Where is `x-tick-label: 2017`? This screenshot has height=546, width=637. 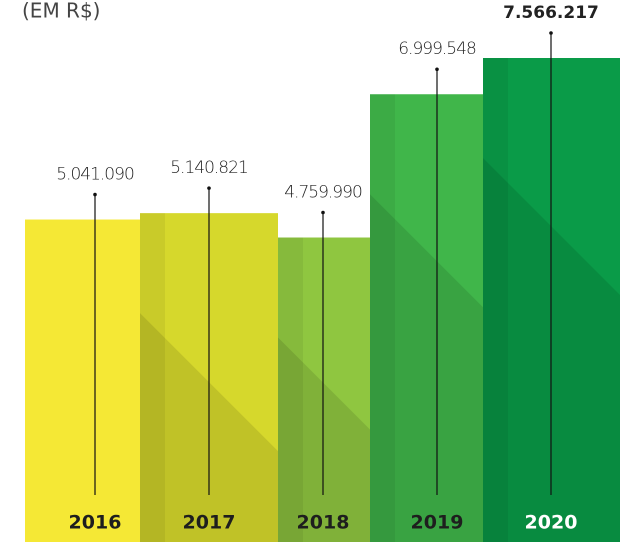 x-tick-label: 2017 is located at coordinates (209, 523).